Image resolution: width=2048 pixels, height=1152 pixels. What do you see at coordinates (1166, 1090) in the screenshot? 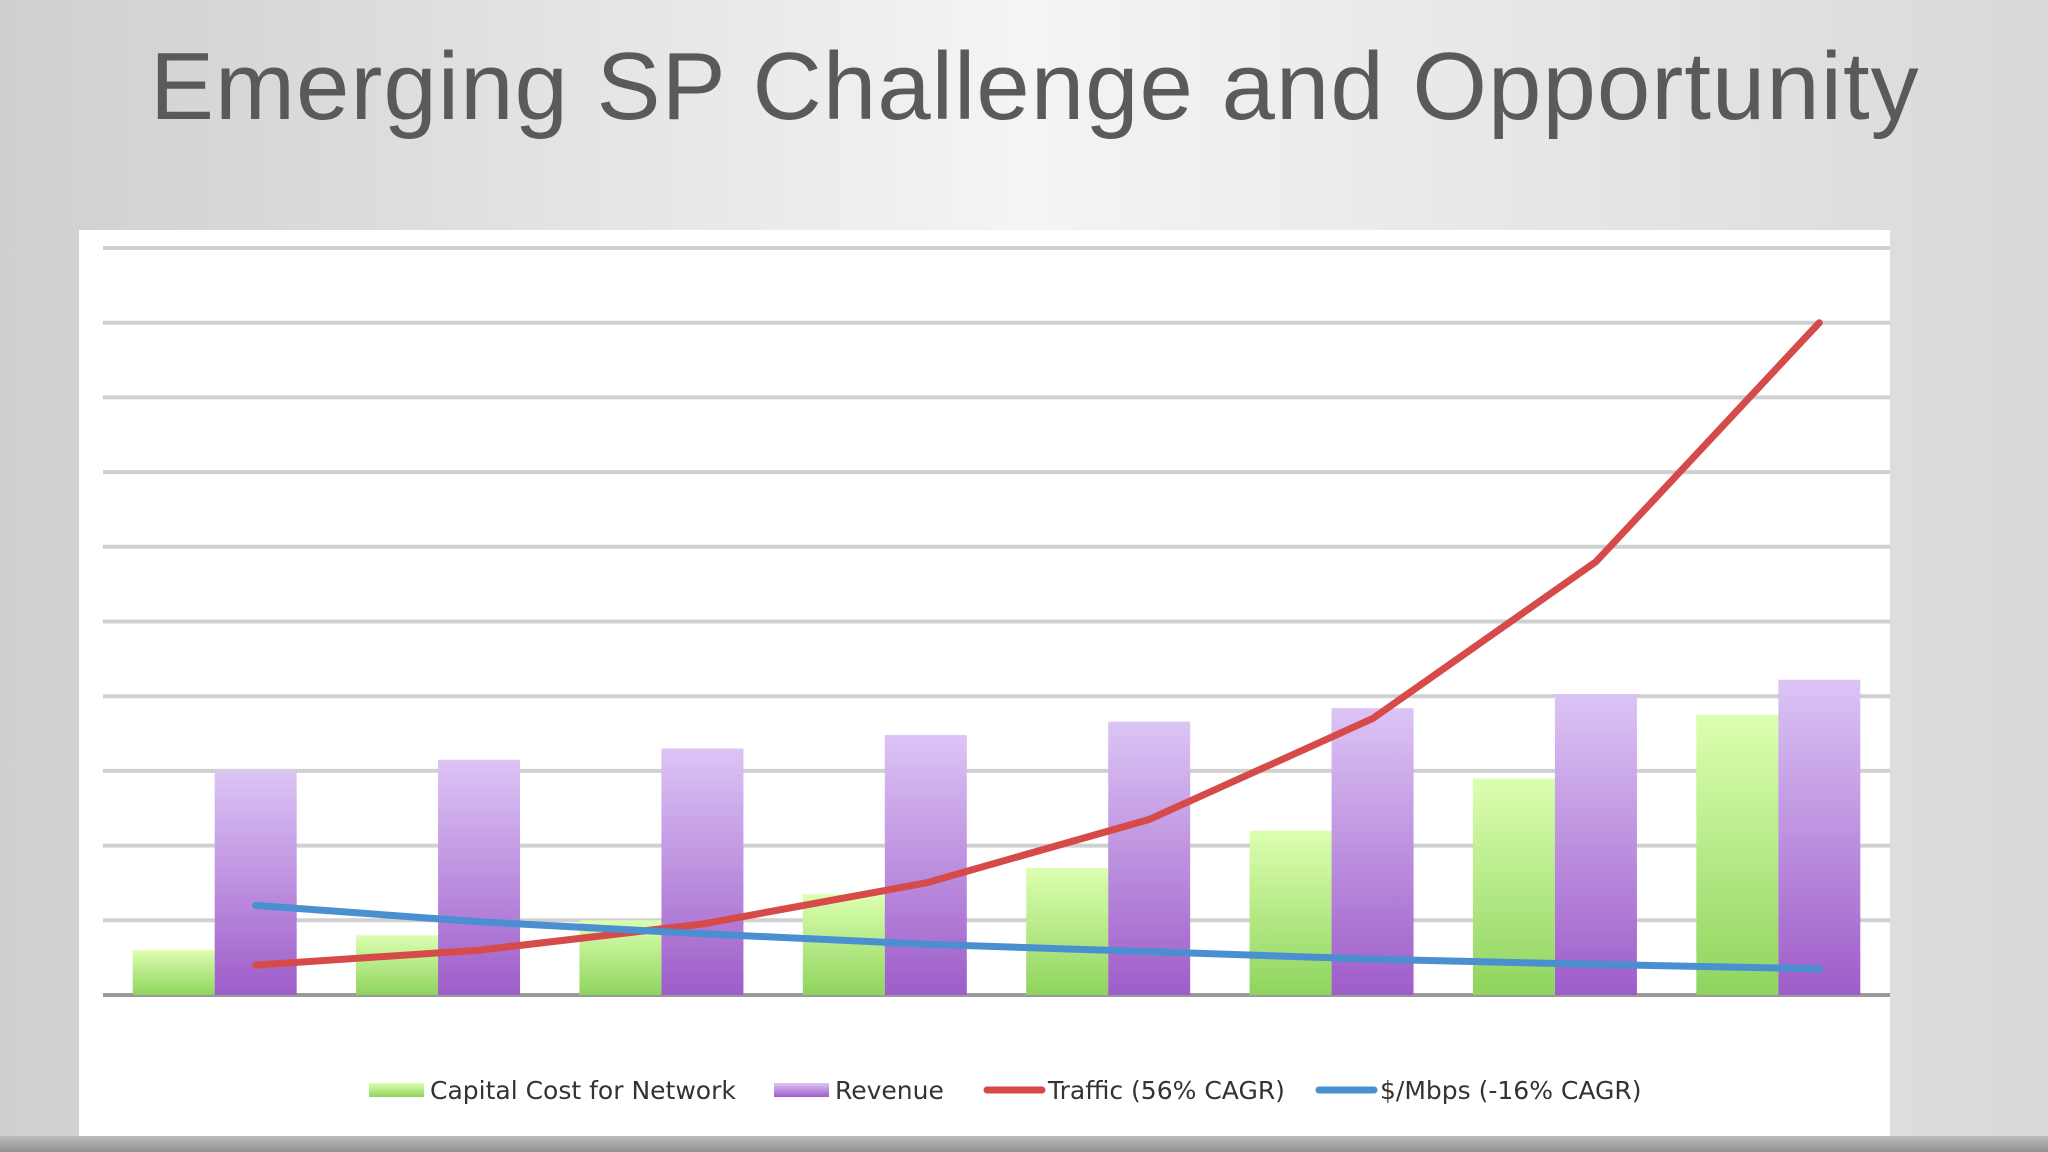
I see `legend-item-traffic-label: Traffic (56% CAGR)` at bounding box center [1166, 1090].